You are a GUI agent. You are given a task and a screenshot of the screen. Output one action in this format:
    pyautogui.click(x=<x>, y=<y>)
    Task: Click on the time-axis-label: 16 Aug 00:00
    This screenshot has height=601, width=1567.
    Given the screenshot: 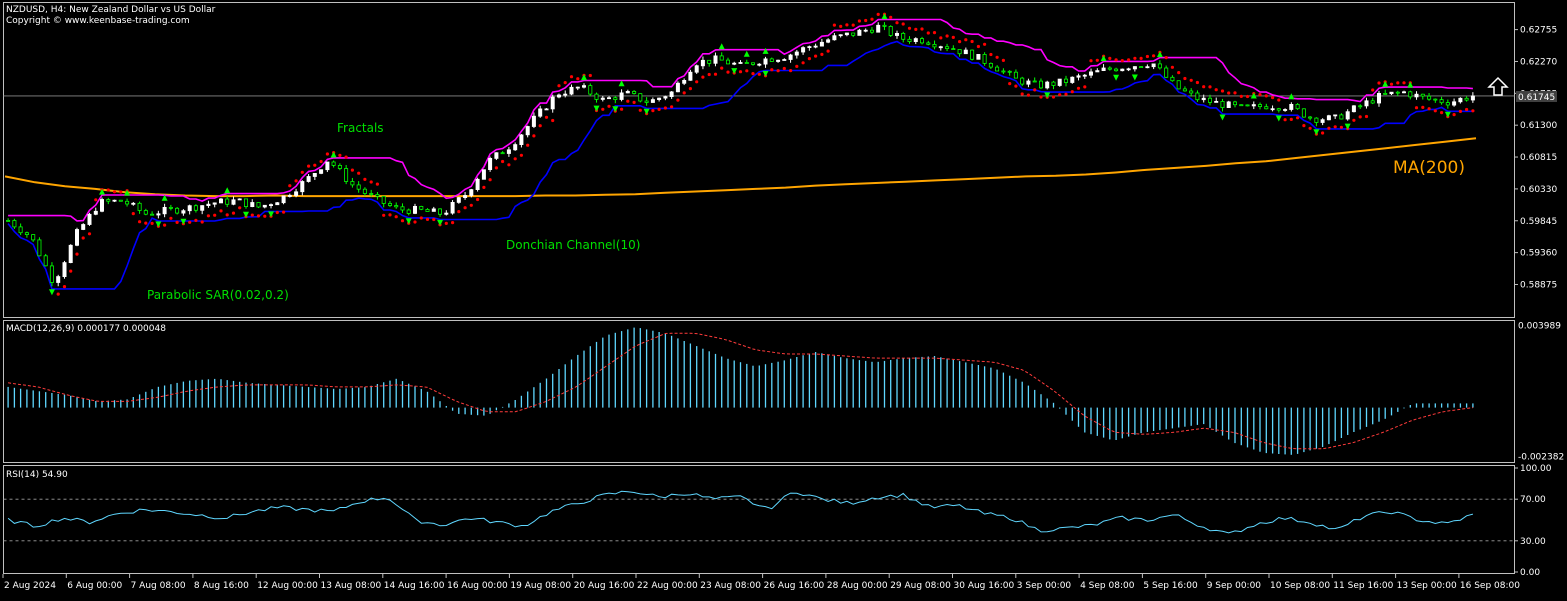 What is the action you would take?
    pyautogui.click(x=477, y=586)
    